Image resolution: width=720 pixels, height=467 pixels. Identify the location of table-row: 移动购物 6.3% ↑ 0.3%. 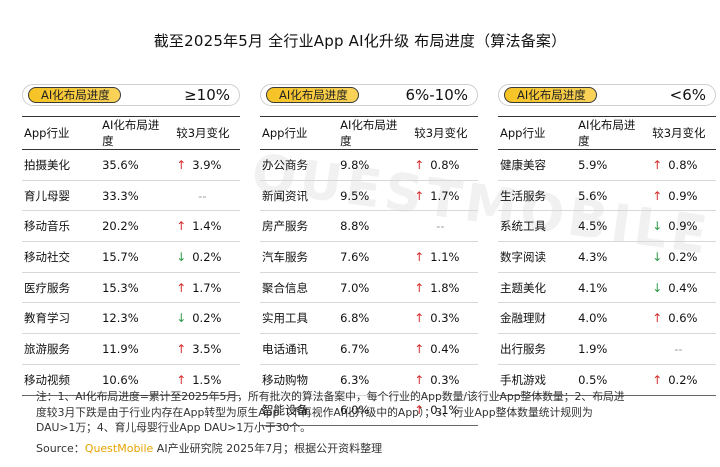
(369, 380).